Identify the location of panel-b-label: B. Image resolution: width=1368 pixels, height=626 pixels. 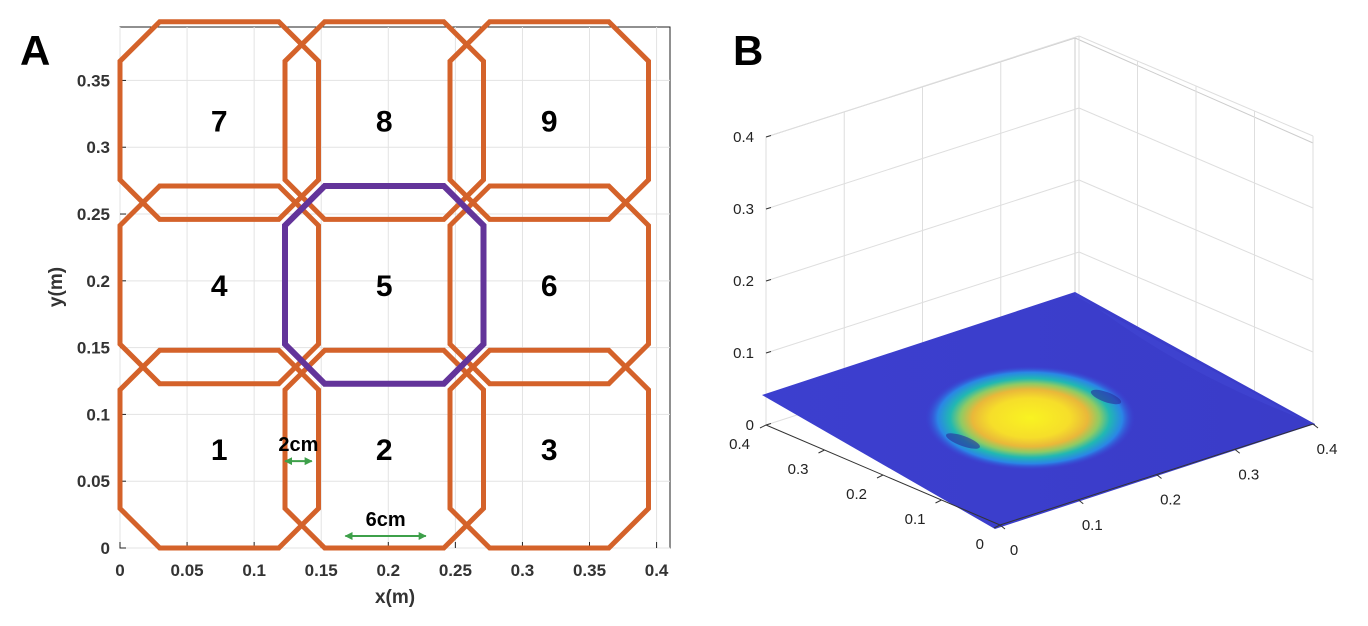
(748, 50).